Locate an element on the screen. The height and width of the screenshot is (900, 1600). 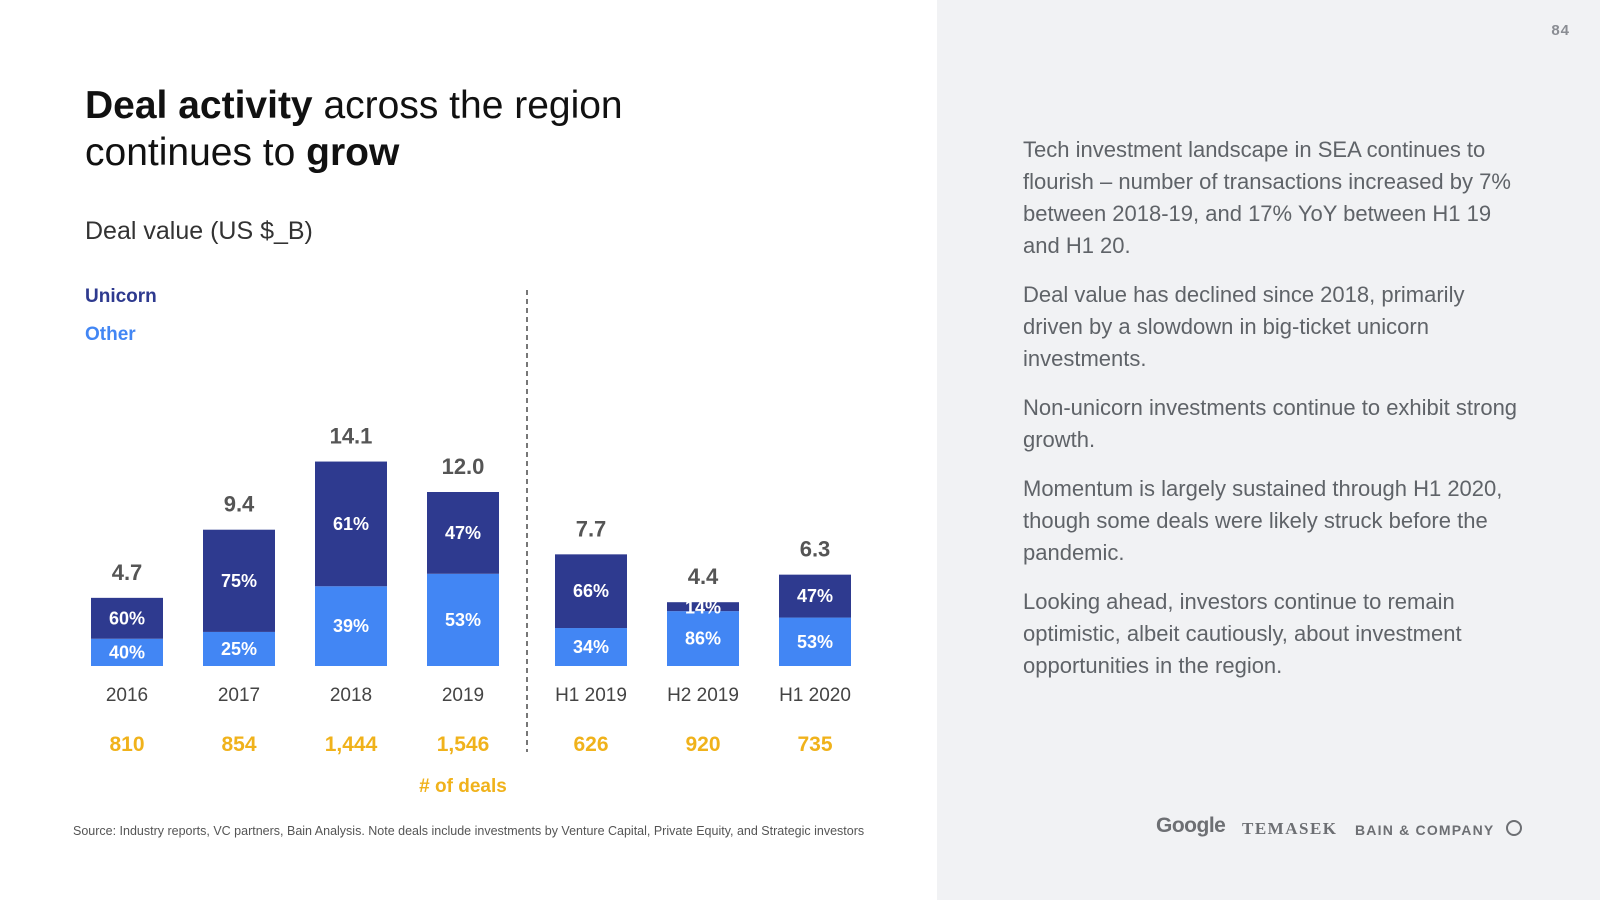
page-number: 84 is located at coordinates (1560, 30).